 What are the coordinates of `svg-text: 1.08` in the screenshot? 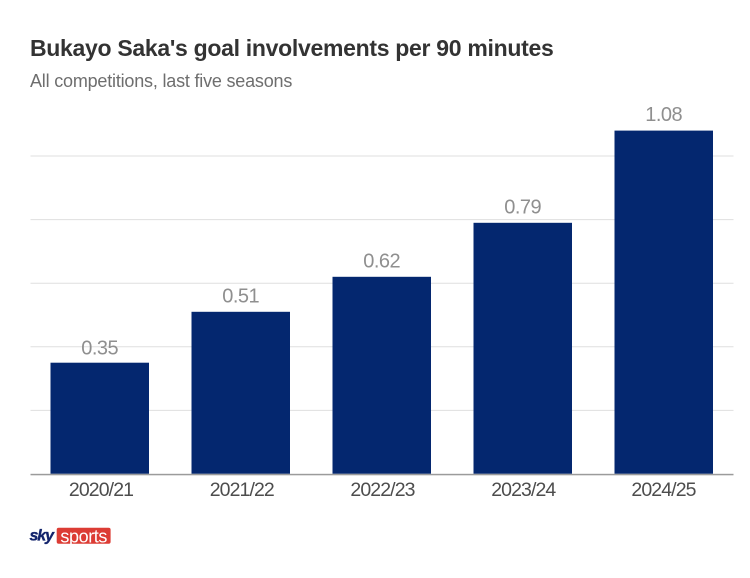 It's located at (663, 115).